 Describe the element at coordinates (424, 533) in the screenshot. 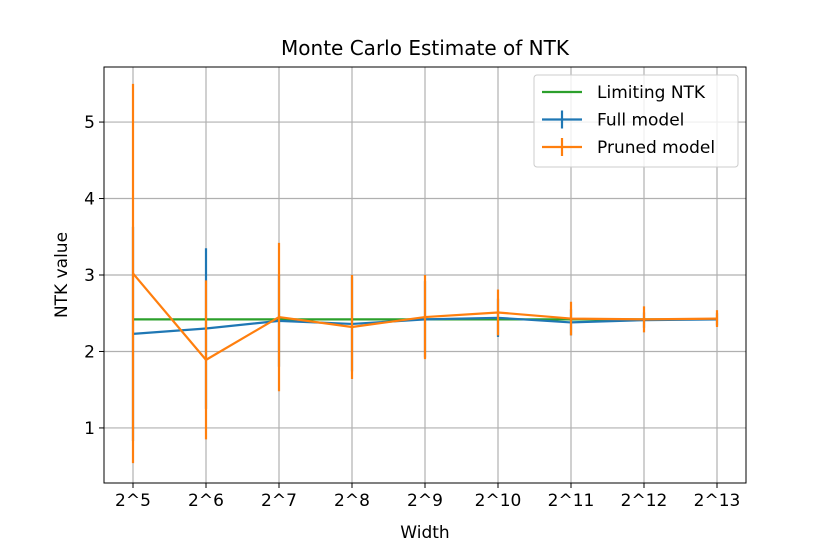

I see `x-axis-label: Width` at that location.